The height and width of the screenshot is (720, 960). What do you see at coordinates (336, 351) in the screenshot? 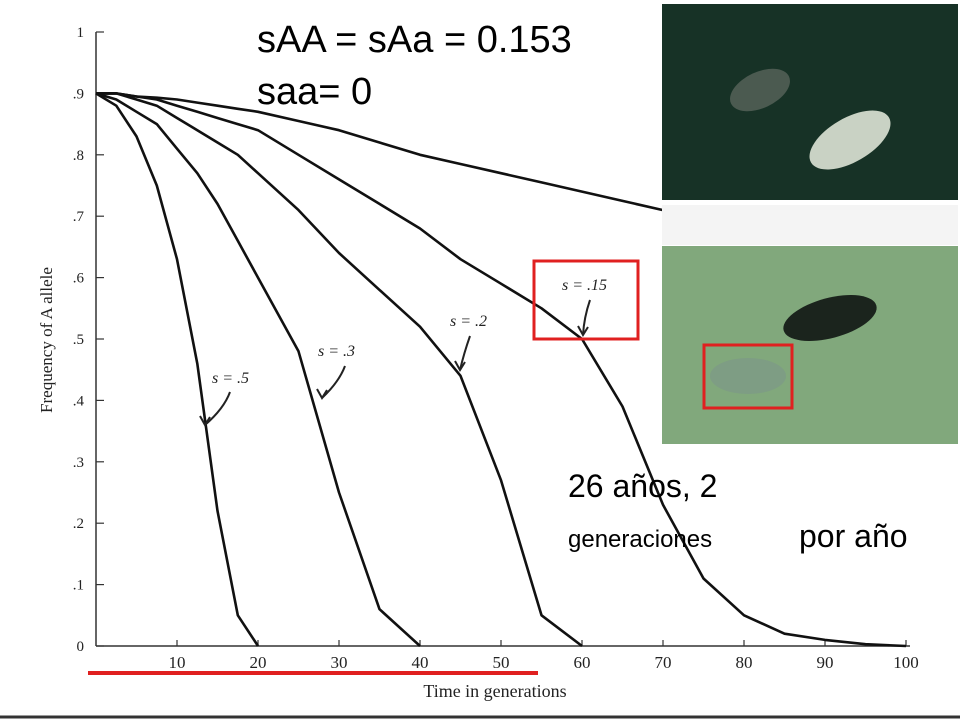
I see `series-label: s = .3` at bounding box center [336, 351].